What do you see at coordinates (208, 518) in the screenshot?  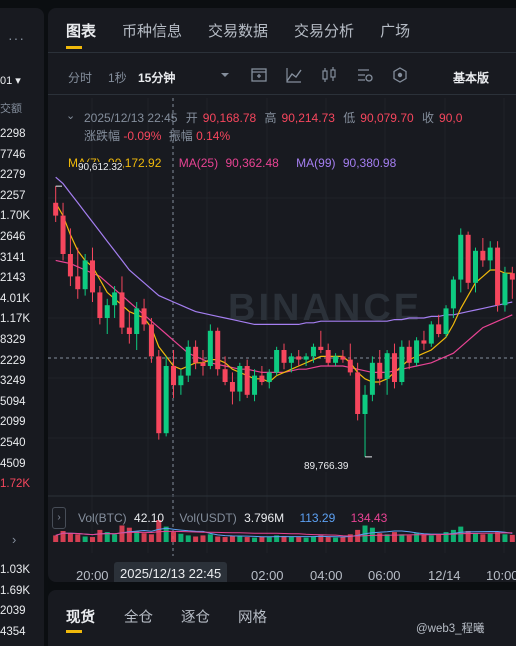 I see `vol-usdt-label: Vol(USDT)` at bounding box center [208, 518].